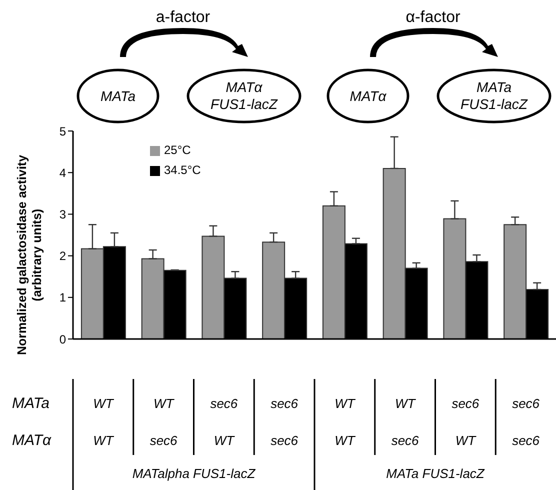 This screenshot has height=490, width=556. Describe the element at coordinates (183, 17) in the screenshot. I see `text: a-factor` at that location.